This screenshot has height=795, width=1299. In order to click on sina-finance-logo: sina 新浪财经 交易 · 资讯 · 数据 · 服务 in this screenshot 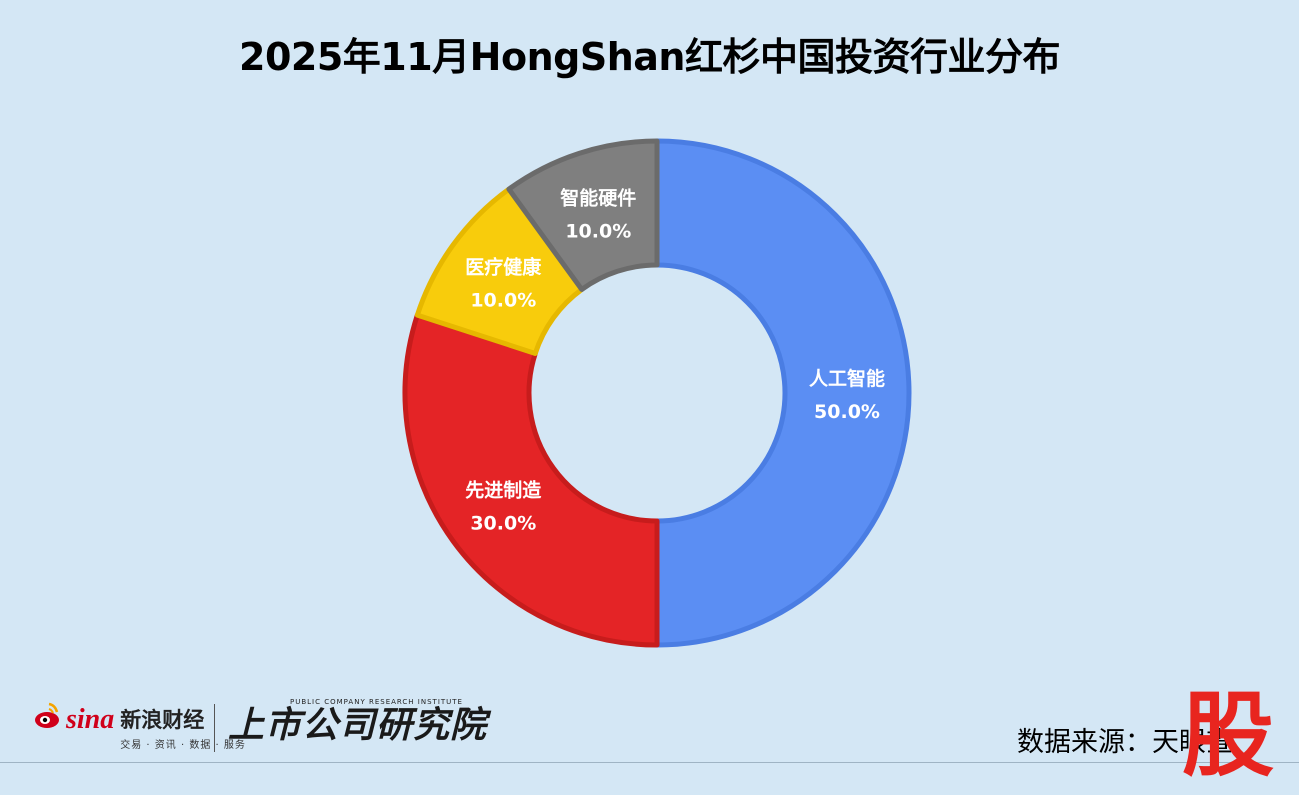, I will do `click(140, 726)`.